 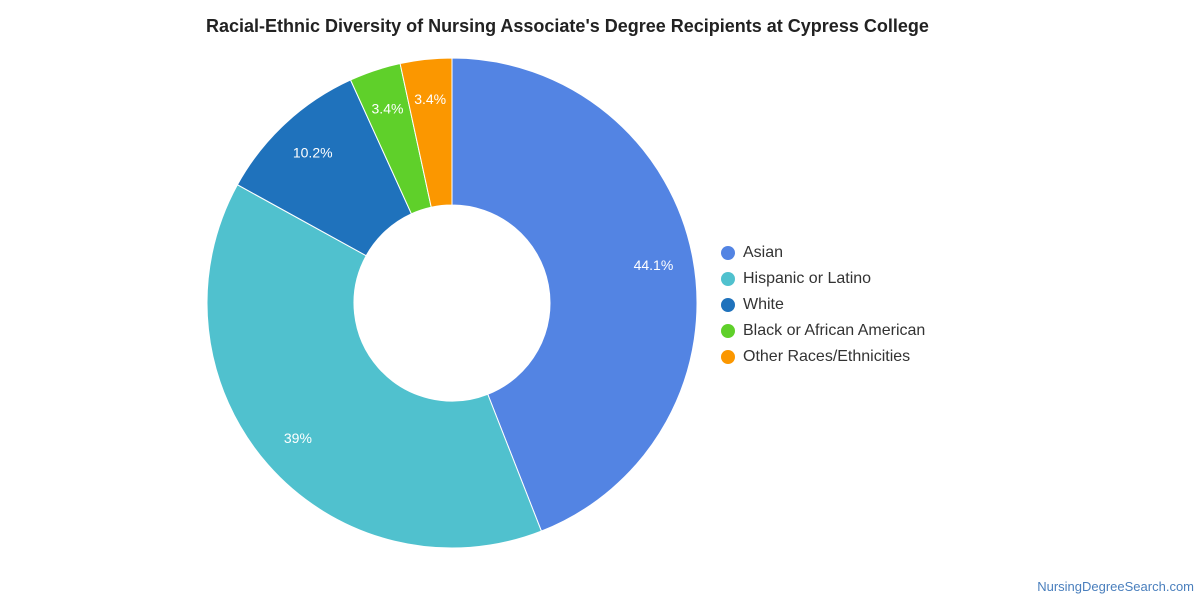 What do you see at coordinates (763, 304) in the screenshot?
I see `legend-label: White` at bounding box center [763, 304].